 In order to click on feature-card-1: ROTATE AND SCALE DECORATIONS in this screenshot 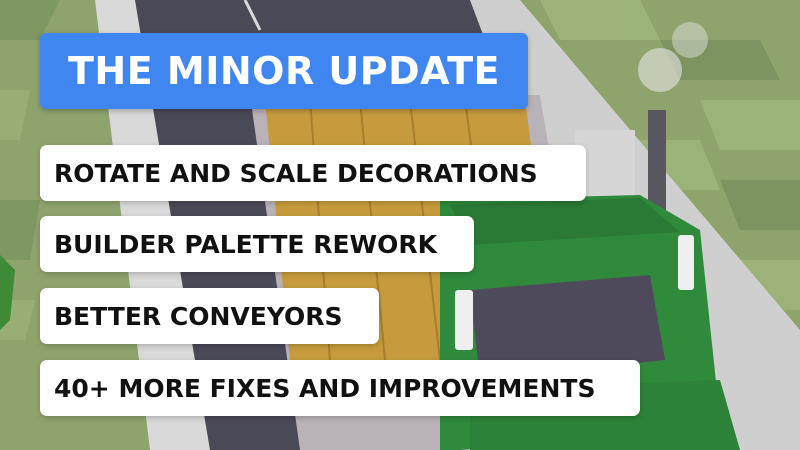, I will do `click(313, 173)`.